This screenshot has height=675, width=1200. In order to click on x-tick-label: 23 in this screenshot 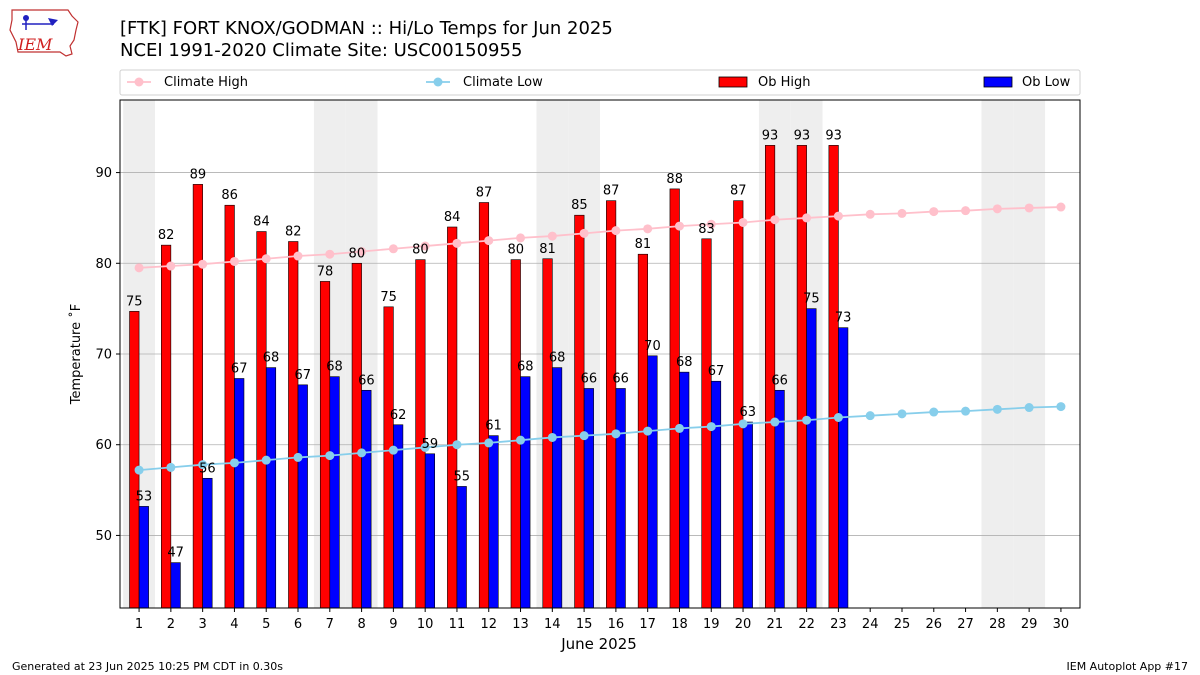, I will do `click(838, 624)`.